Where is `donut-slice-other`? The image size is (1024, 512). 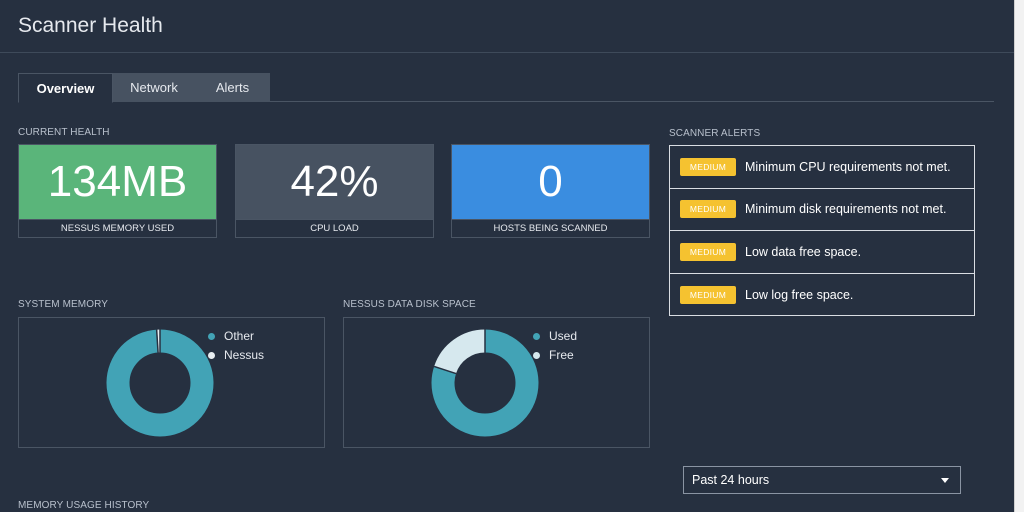 donut-slice-other is located at coordinates (160, 383).